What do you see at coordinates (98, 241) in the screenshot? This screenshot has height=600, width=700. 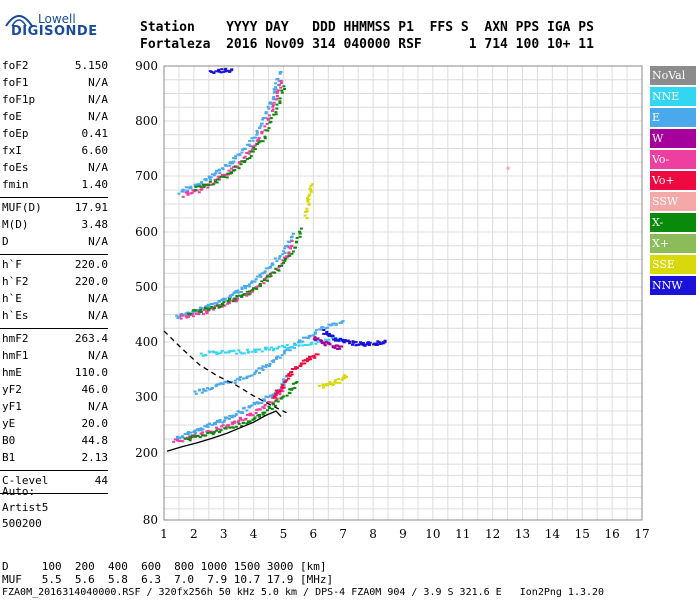 I see `param-value: N/A` at bounding box center [98, 241].